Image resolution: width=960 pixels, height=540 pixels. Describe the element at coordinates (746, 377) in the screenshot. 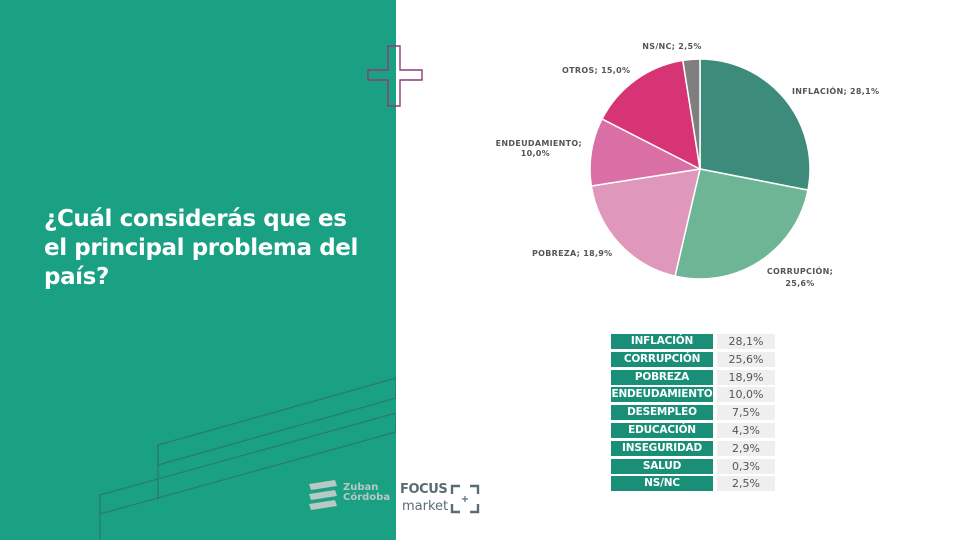

I see `table-row-value: 18,9%` at that location.